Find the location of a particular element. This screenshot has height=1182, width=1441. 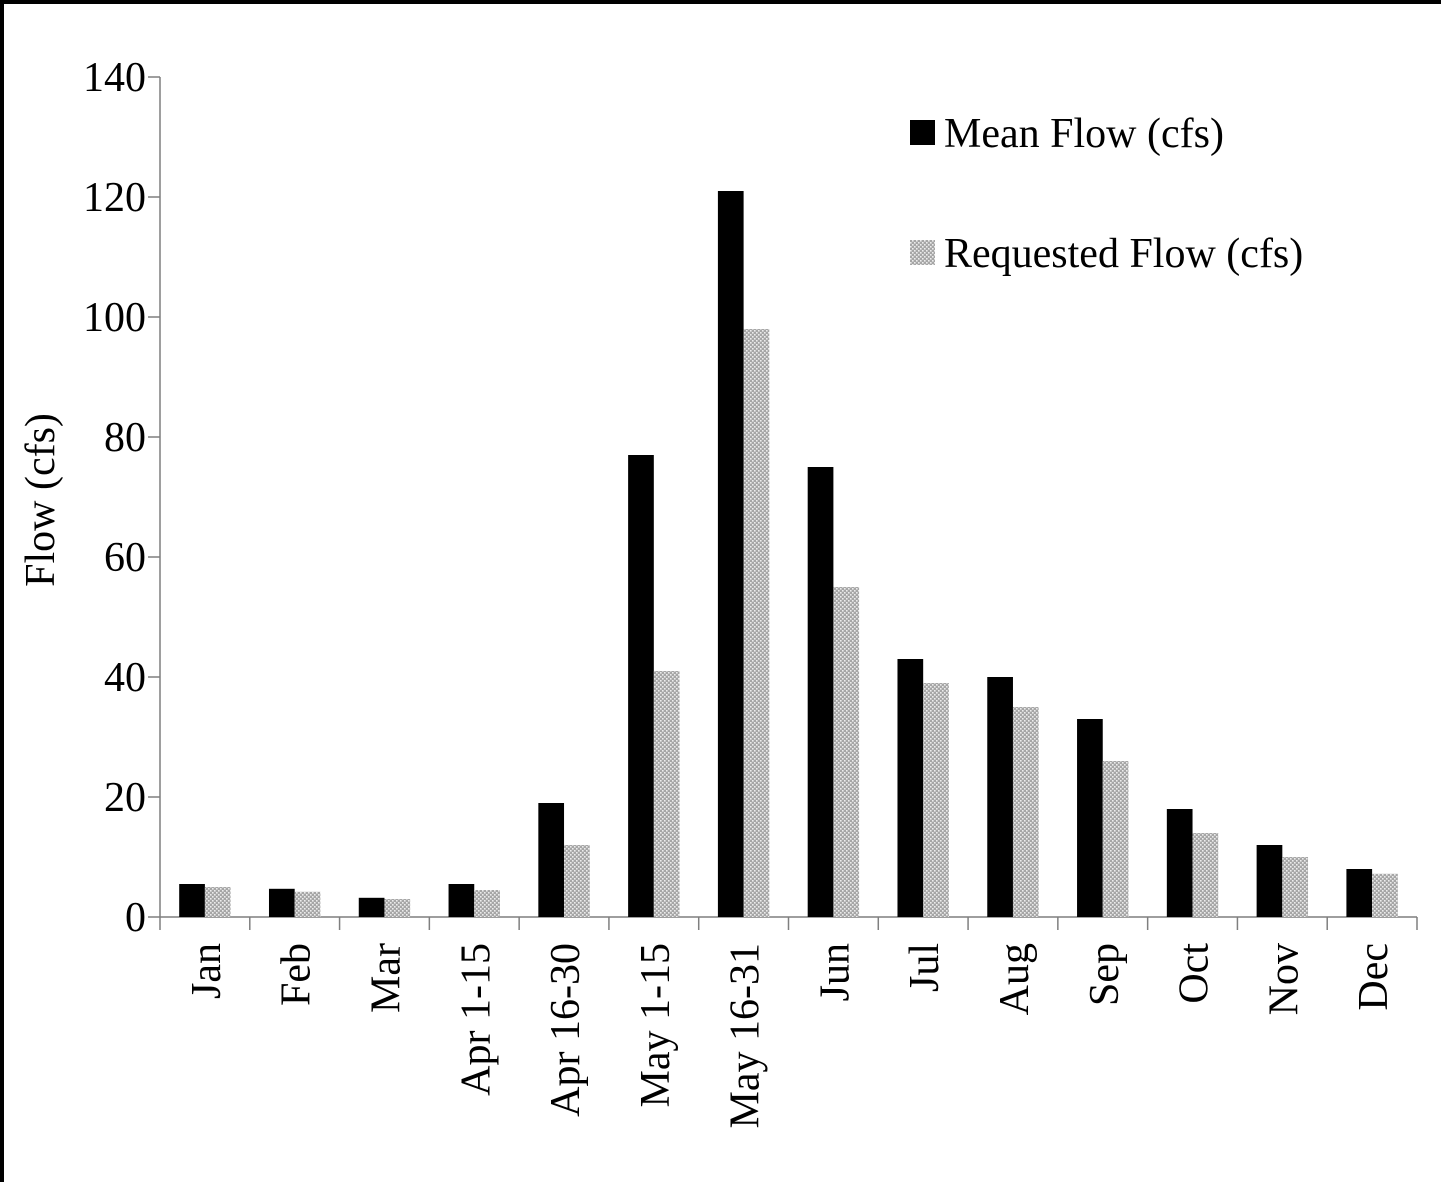

x-tick-label-jan: Jan is located at coordinates (207, 971).